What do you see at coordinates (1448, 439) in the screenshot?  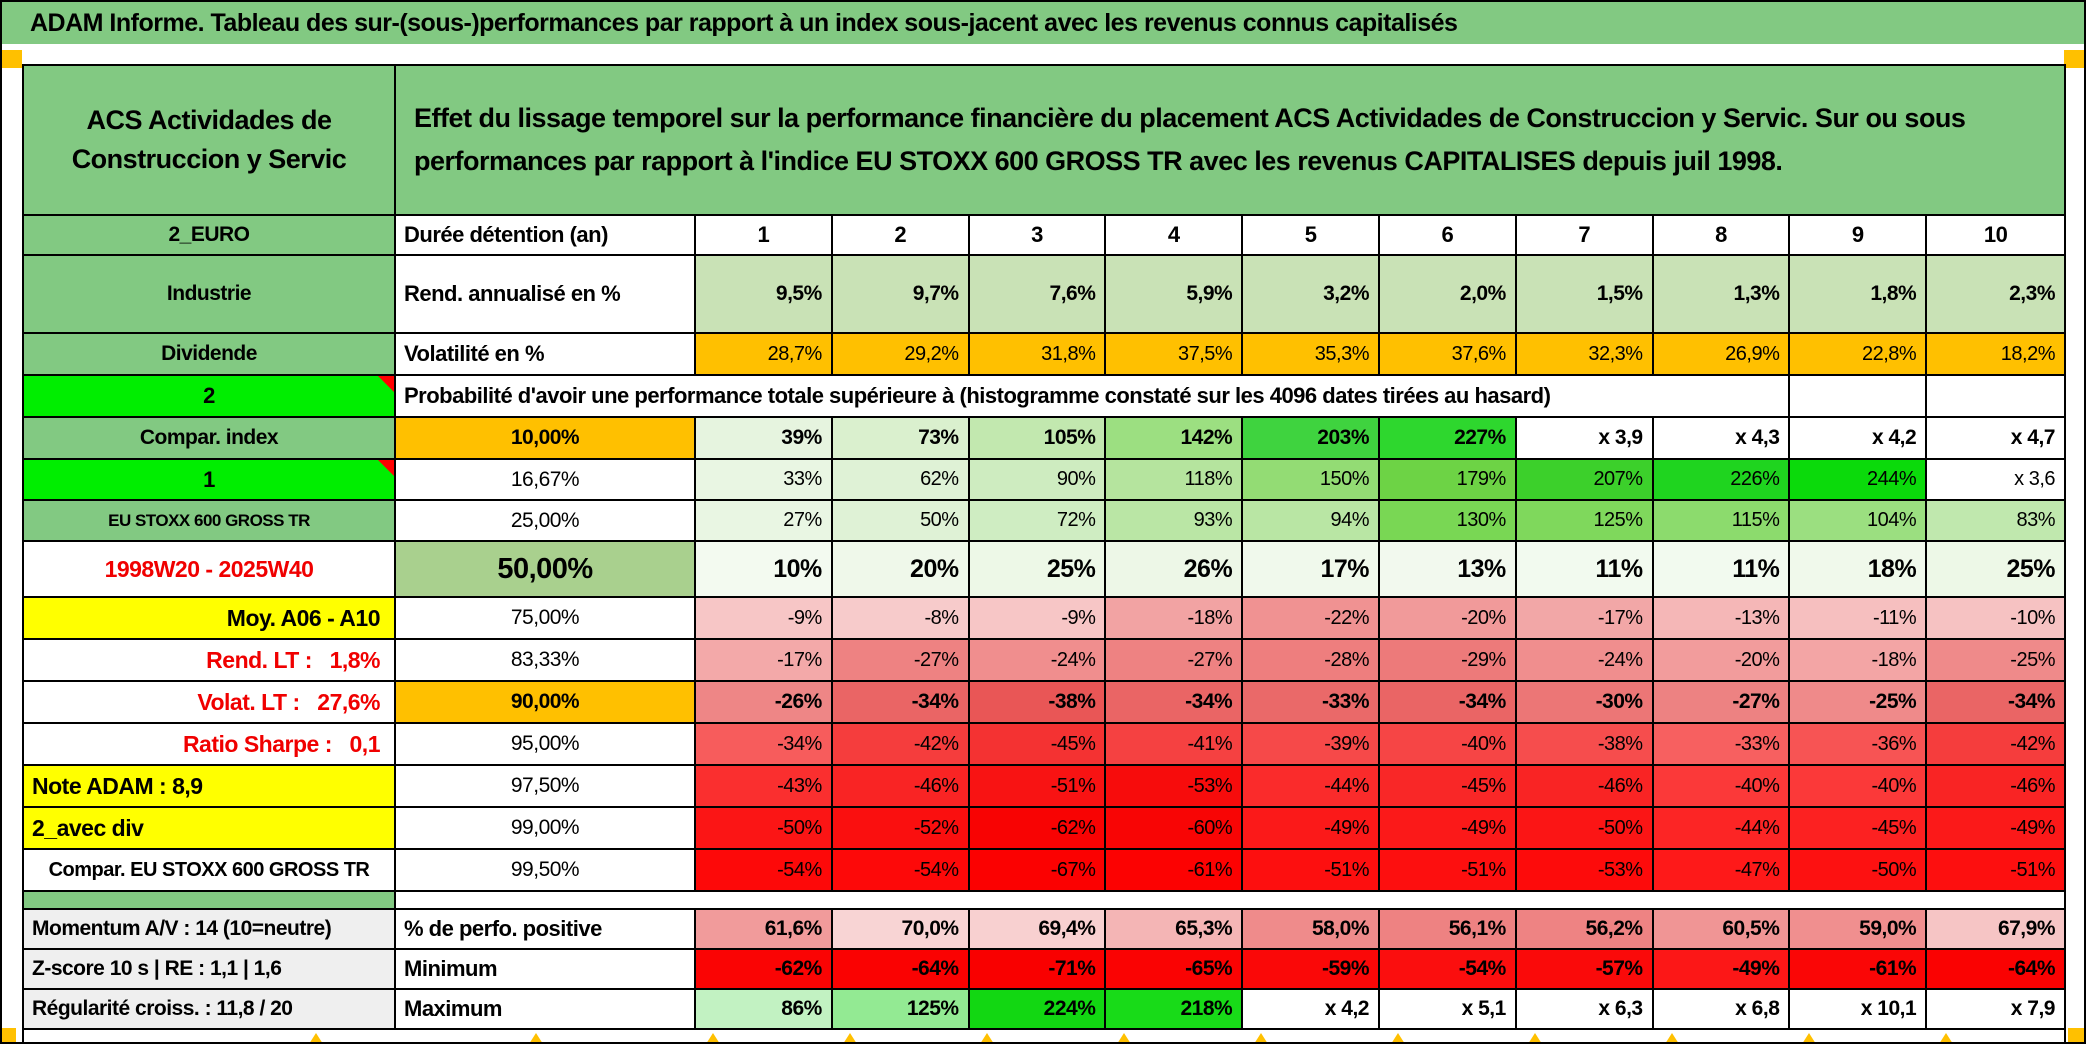 I see `cell-p10-col6: 227%` at bounding box center [1448, 439].